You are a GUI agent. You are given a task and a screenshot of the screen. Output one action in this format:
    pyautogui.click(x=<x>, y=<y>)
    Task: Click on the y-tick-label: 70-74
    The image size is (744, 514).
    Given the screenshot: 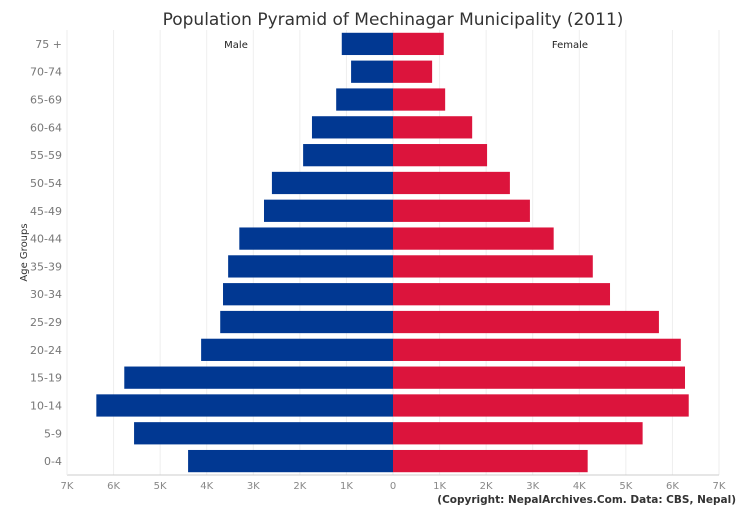 What is the action you would take?
    pyautogui.click(x=46, y=72)
    